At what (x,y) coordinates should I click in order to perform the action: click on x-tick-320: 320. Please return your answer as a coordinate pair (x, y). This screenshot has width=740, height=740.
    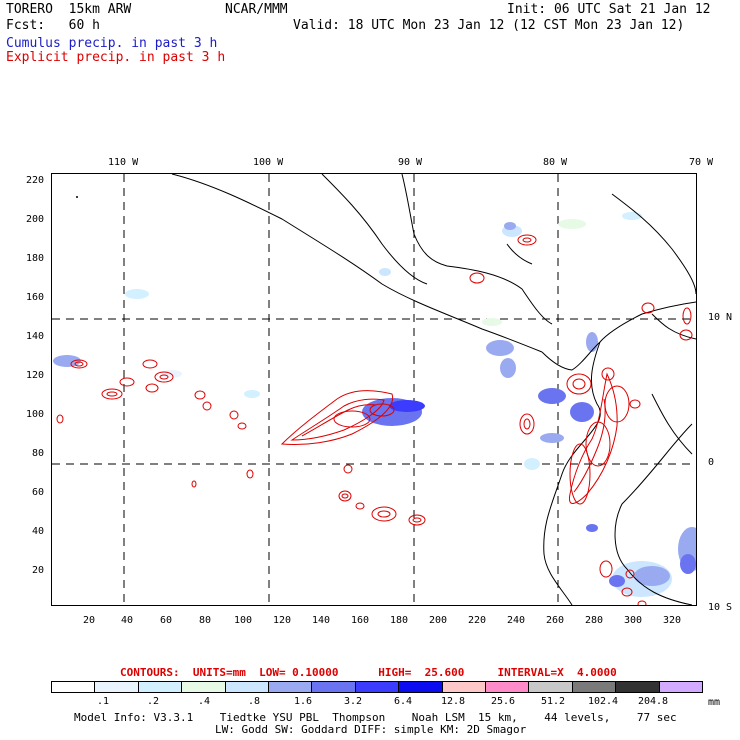
    Looking at the image, I should click on (672, 620).